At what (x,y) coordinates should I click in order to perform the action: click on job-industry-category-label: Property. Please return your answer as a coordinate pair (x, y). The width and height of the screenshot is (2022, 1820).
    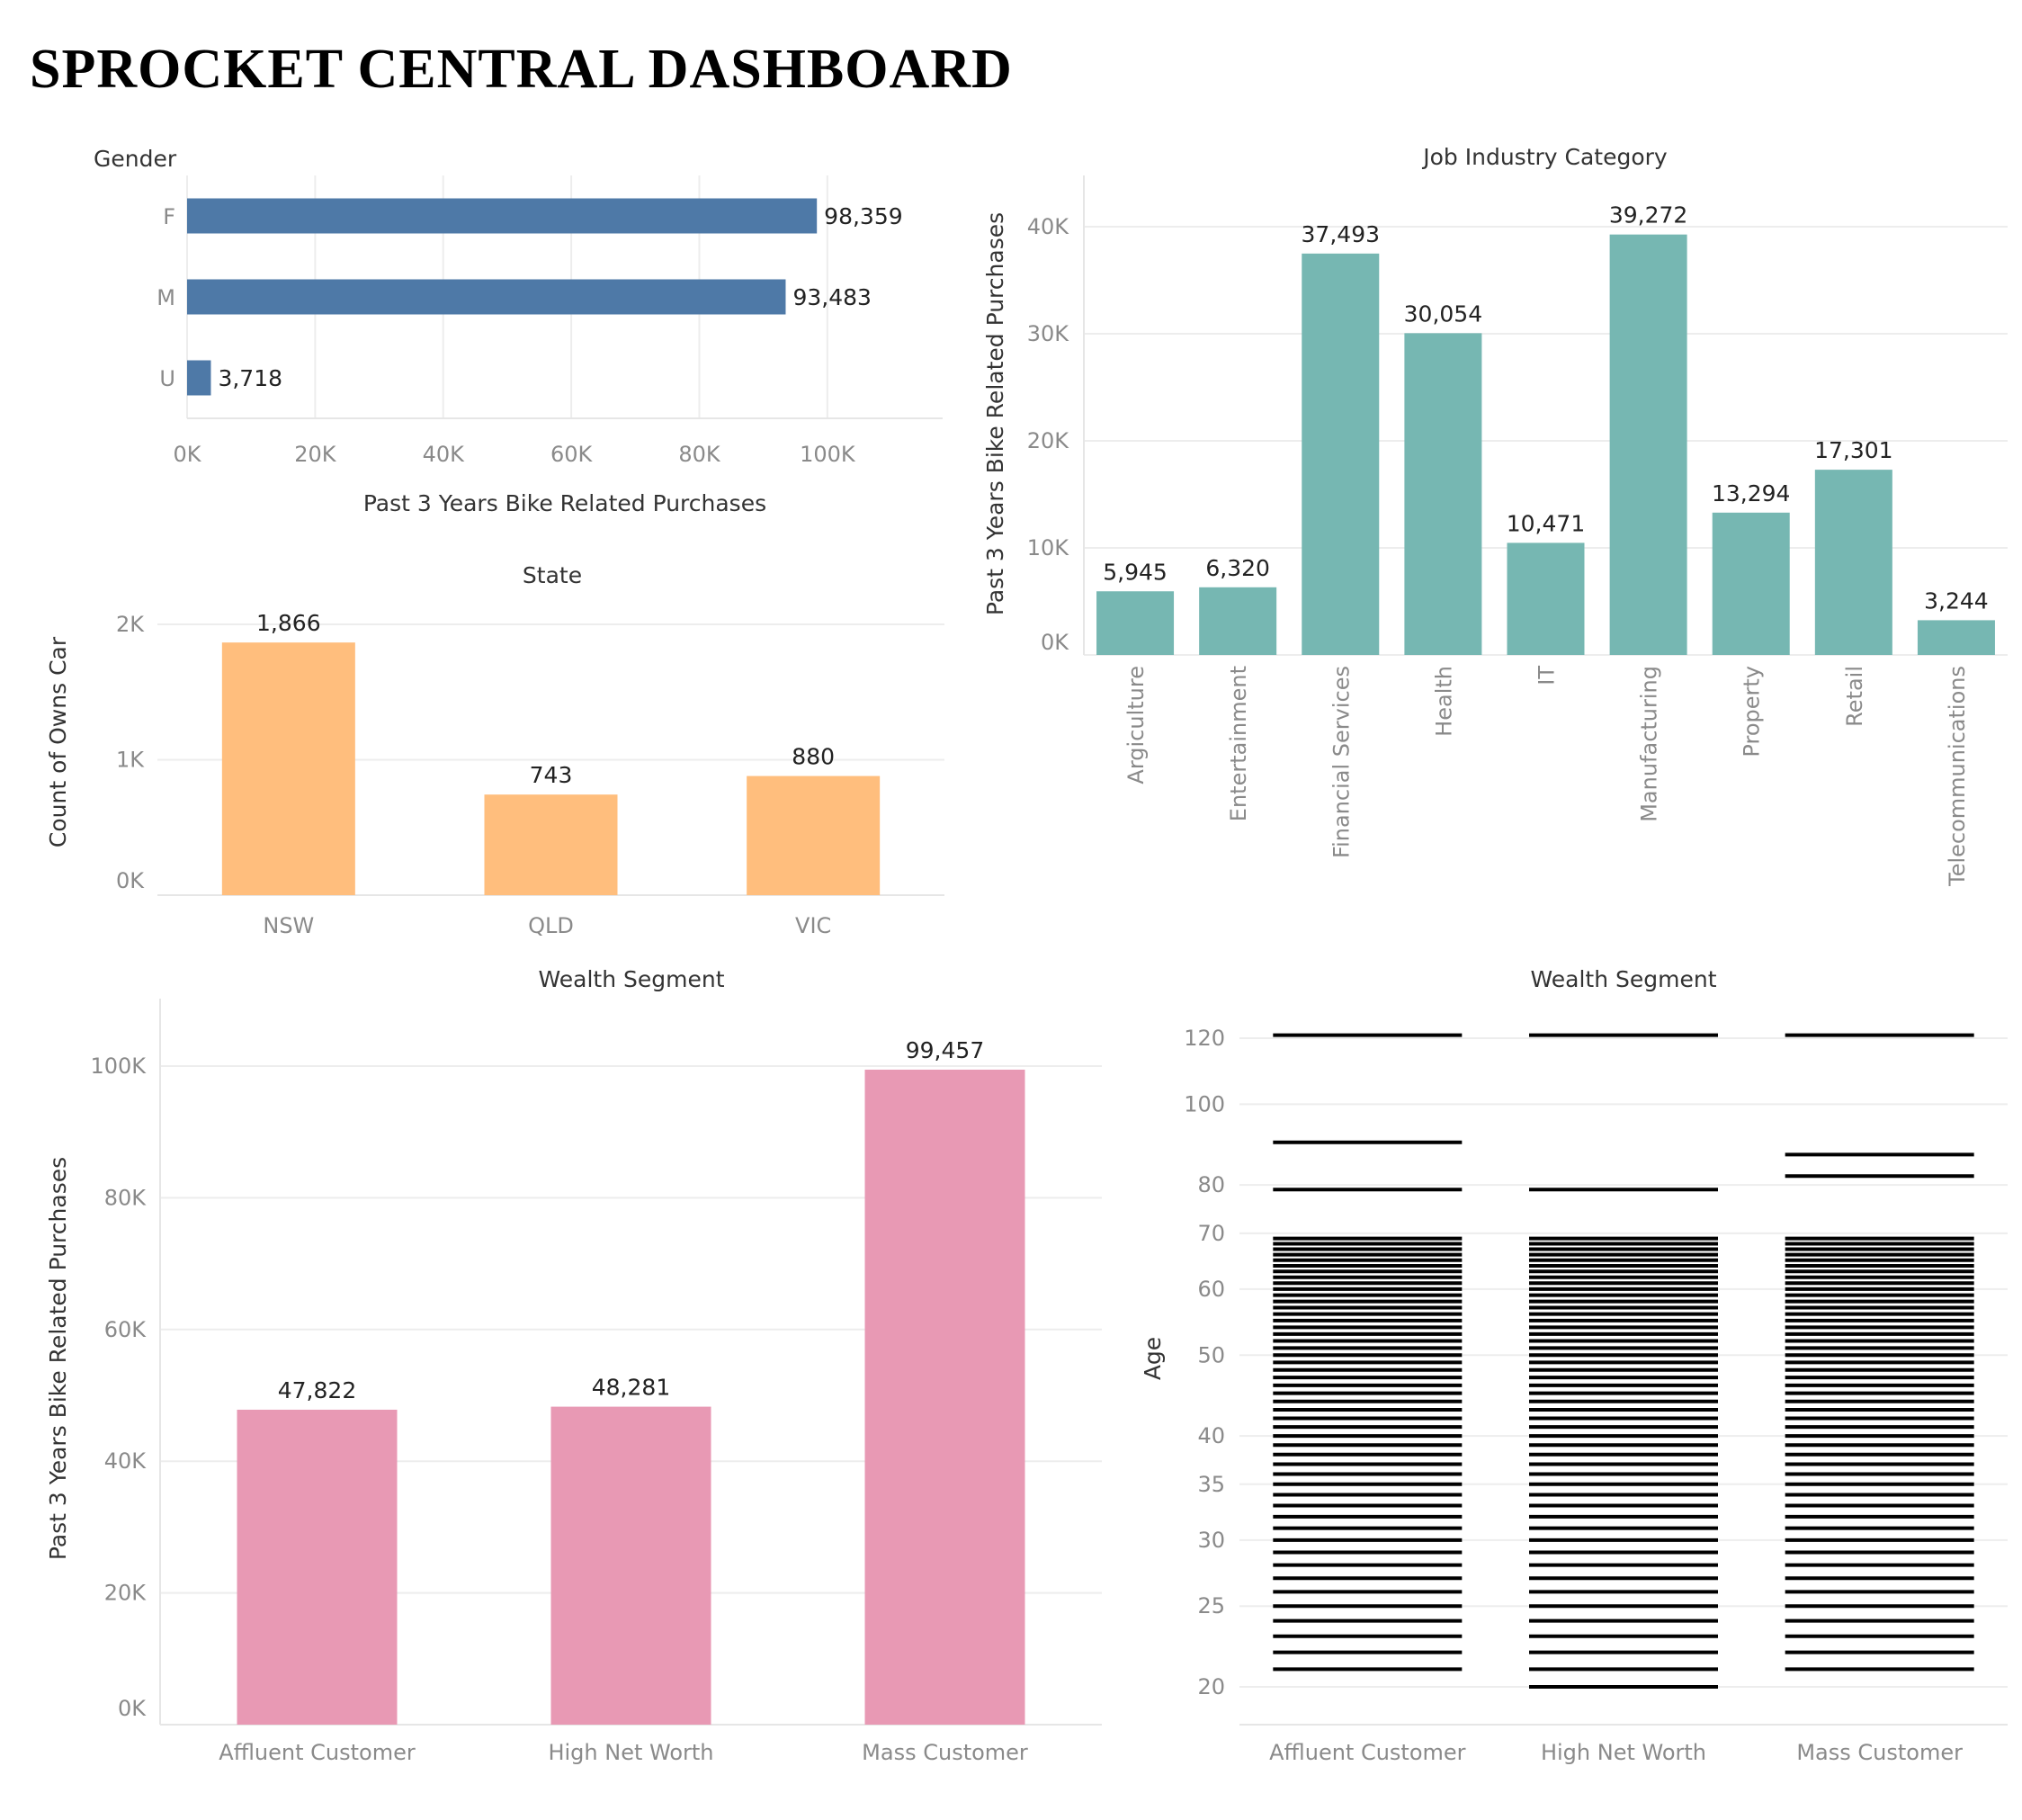
    Looking at the image, I should click on (1752, 712).